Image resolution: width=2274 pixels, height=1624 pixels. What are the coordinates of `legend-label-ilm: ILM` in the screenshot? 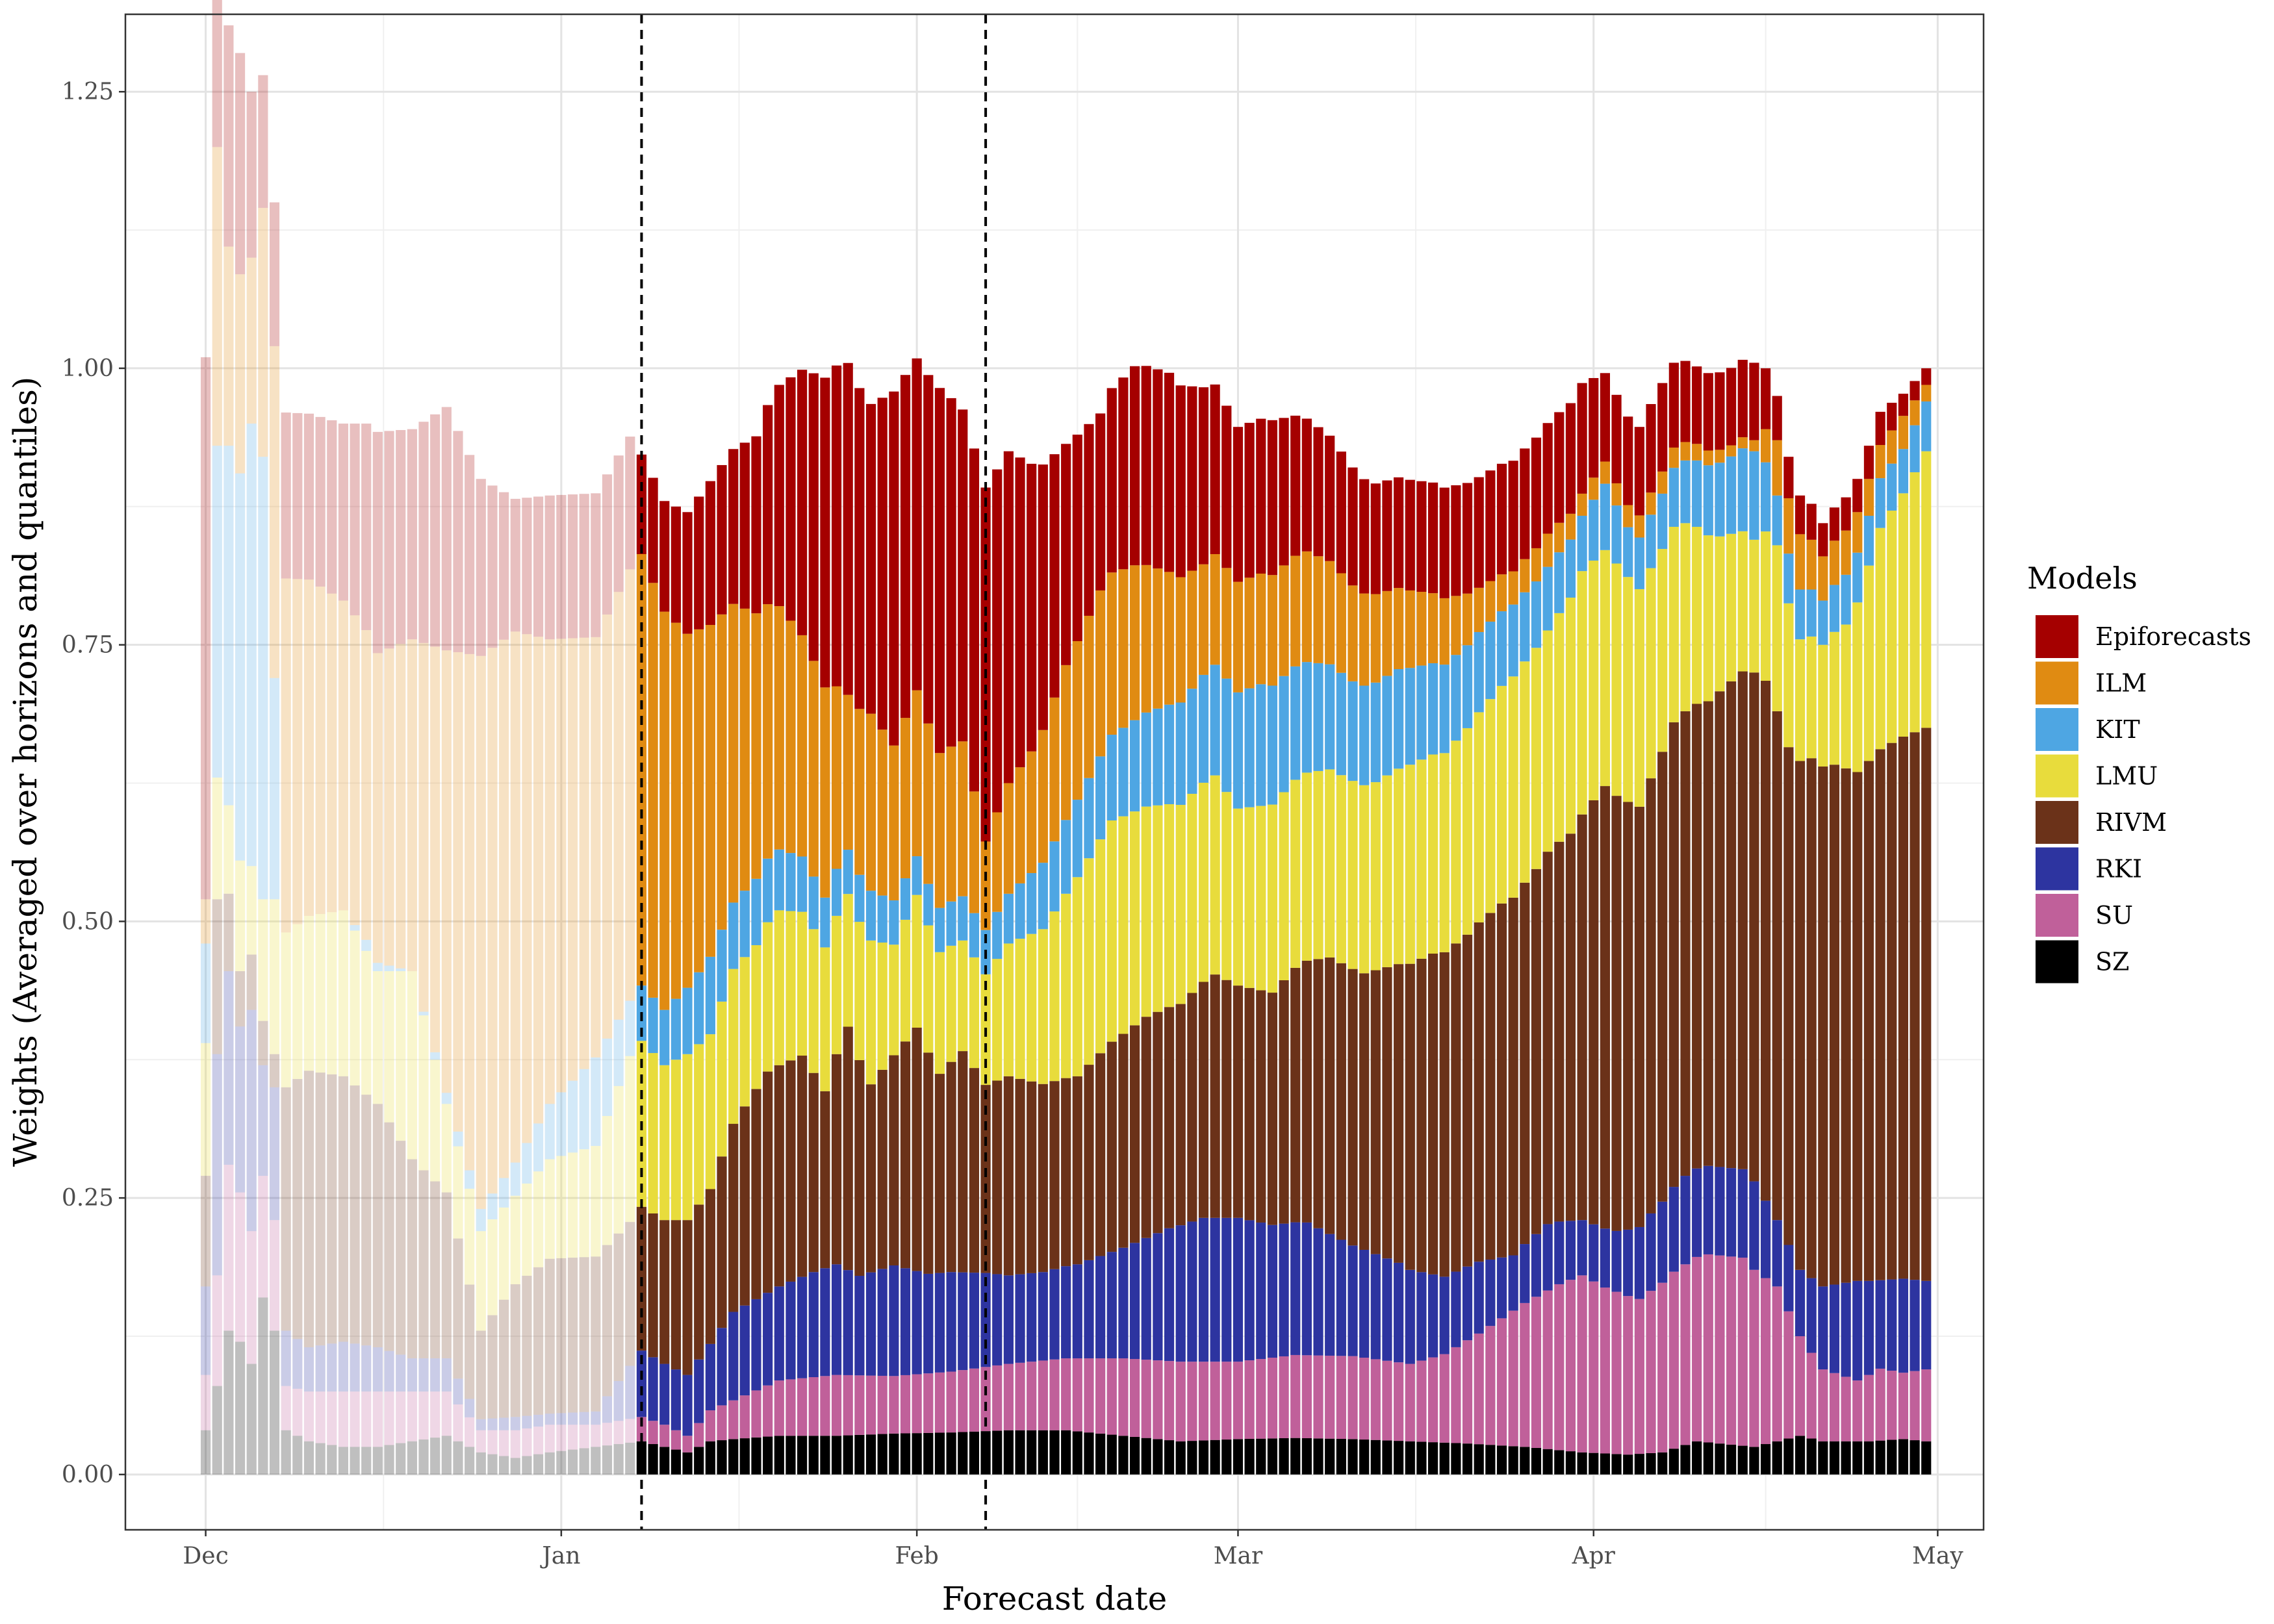 It's located at (2121, 683).